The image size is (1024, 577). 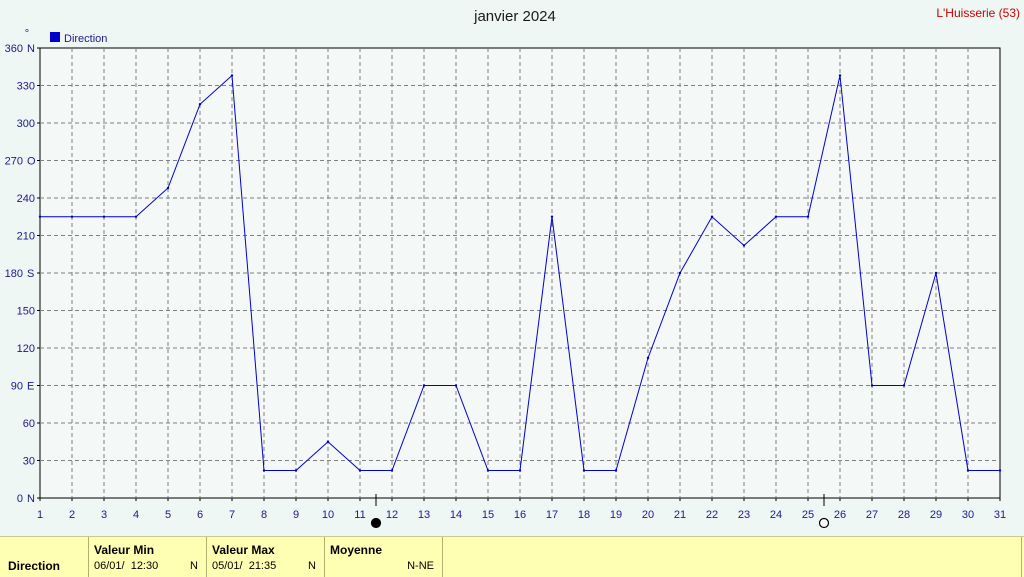 What do you see at coordinates (359, 515) in the screenshot?
I see `x-tick-label: 11` at bounding box center [359, 515].